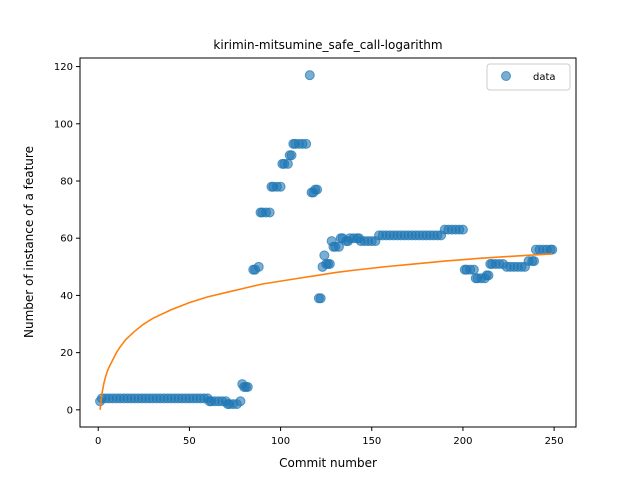  What do you see at coordinates (66, 353) in the screenshot?
I see `y-tick-label: 20` at bounding box center [66, 353].